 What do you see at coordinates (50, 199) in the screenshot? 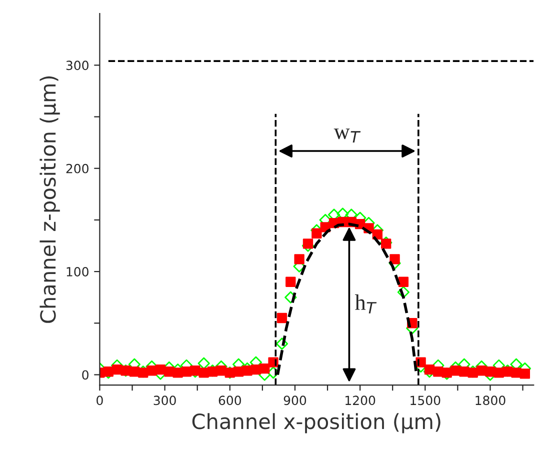
I see `y-axis-title: Channel z-position (µm)` at bounding box center [50, 199].